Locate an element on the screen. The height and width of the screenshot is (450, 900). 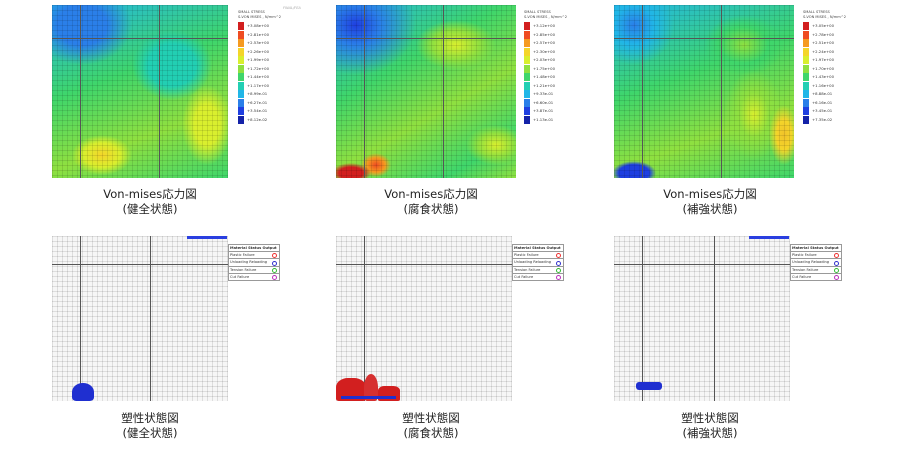
legend-tick: +8.88e-01 is located at coordinates (822, 93).